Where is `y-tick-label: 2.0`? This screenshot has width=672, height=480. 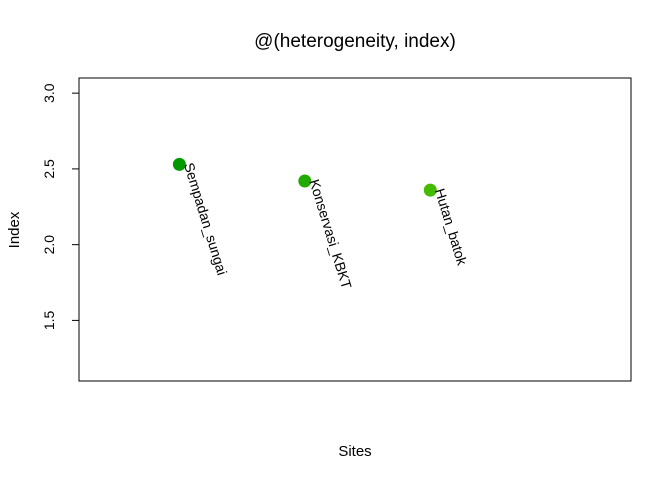 y-tick-label: 2.0 is located at coordinates (49, 245).